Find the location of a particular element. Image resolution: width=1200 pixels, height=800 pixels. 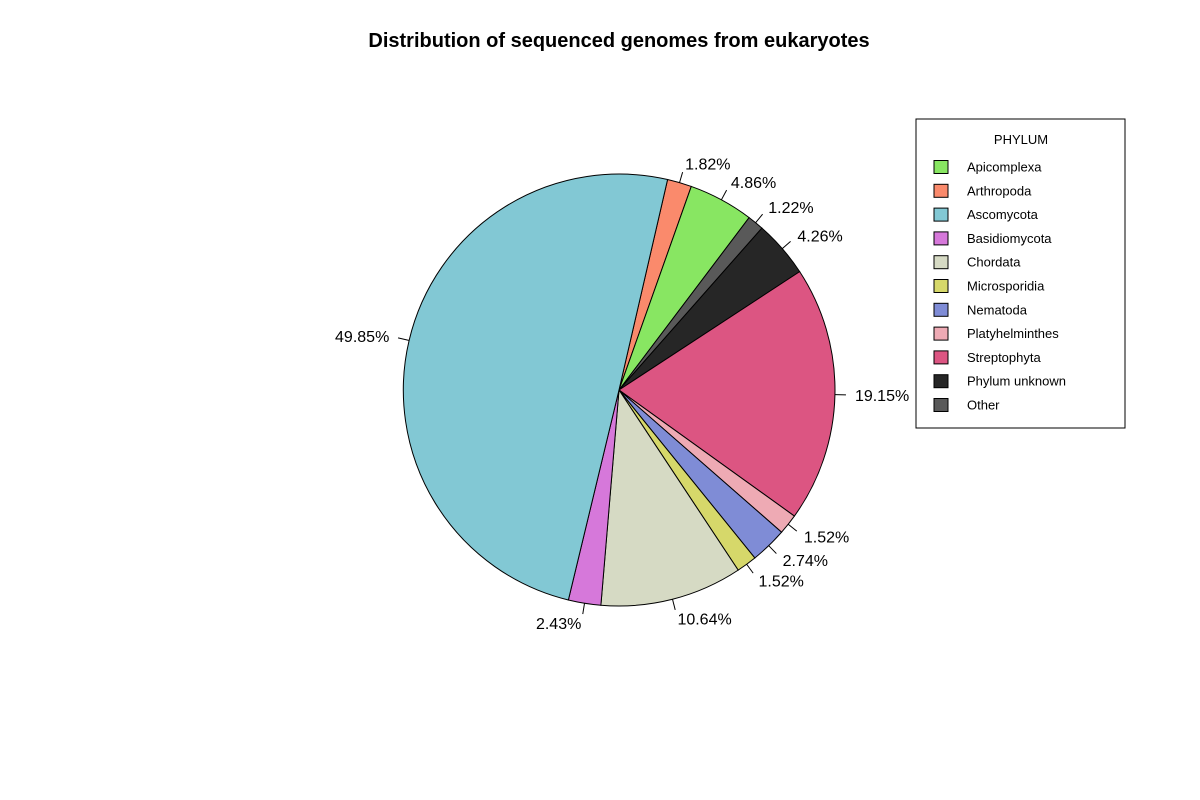

pie-percent-label: 10.64% is located at coordinates (704, 620).